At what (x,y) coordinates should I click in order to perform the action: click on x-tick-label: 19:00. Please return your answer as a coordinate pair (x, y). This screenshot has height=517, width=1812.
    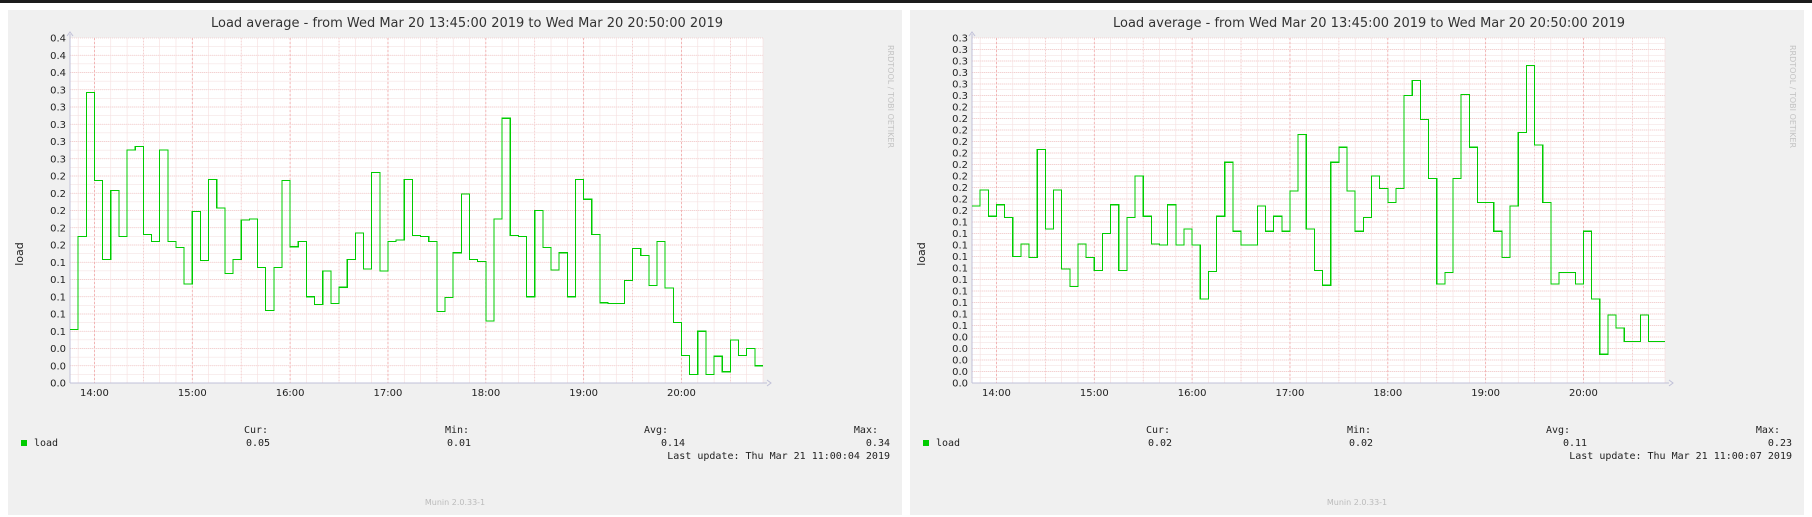
    Looking at the image, I should click on (1485, 393).